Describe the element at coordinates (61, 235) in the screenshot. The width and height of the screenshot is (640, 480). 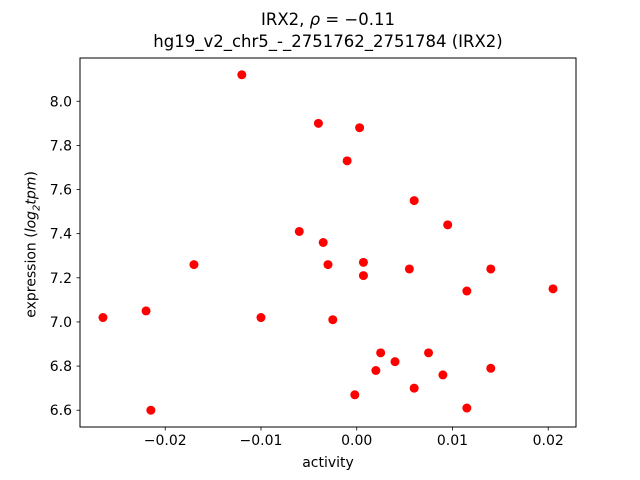
I see `y-tick-label: 7.4` at that location.